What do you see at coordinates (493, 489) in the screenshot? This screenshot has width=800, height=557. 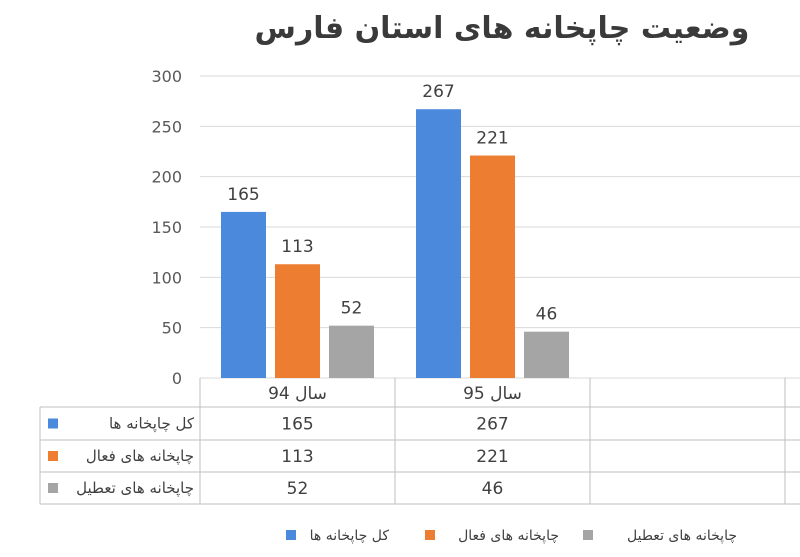 I see `table-cell: 46` at bounding box center [493, 489].